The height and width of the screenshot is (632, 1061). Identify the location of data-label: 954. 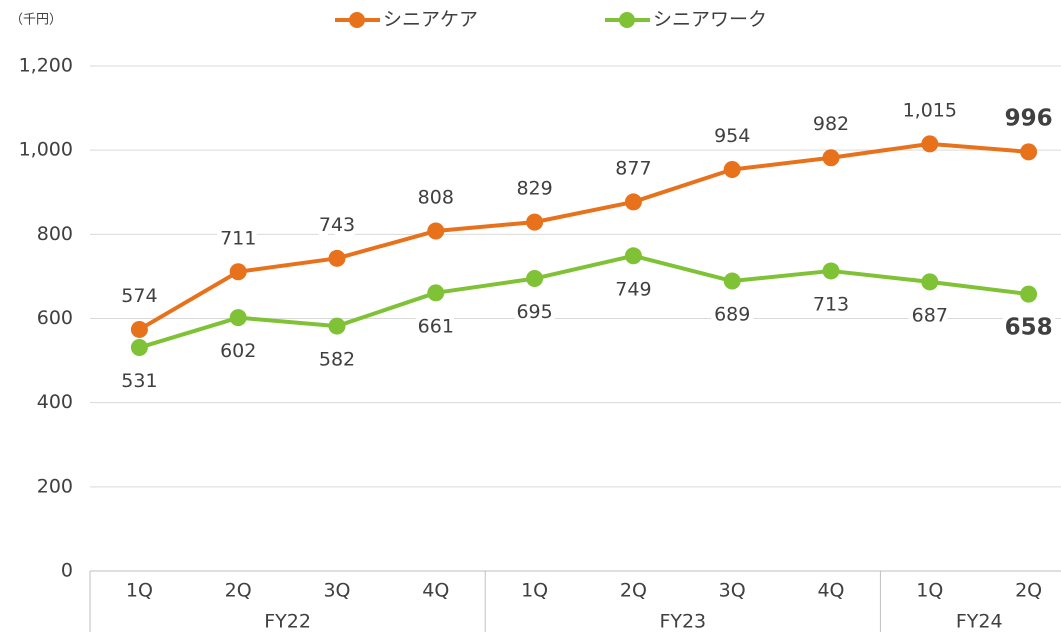
(732, 136).